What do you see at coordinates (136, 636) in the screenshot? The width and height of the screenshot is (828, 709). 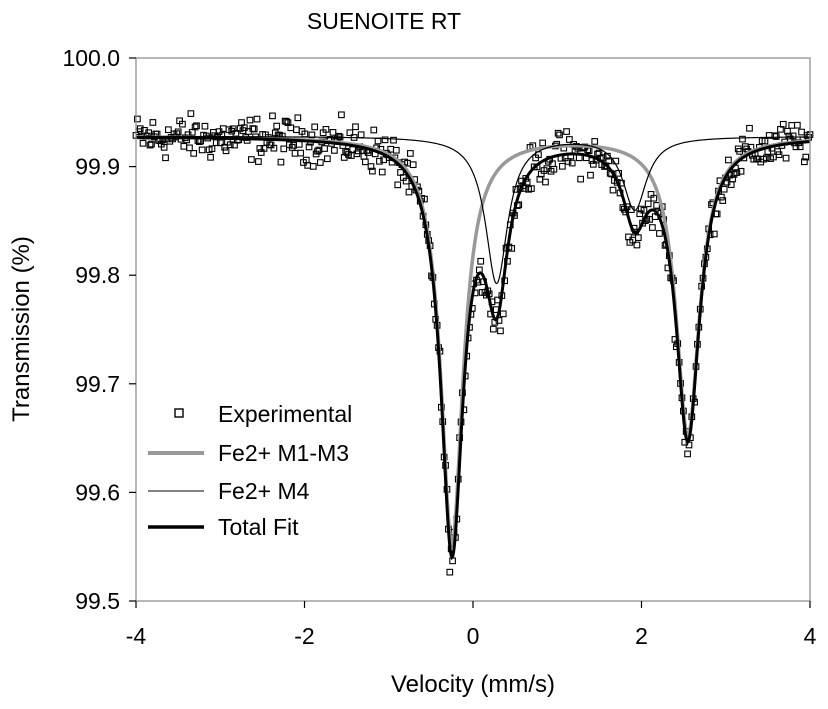 I see `x-tick-label: -4` at bounding box center [136, 636].